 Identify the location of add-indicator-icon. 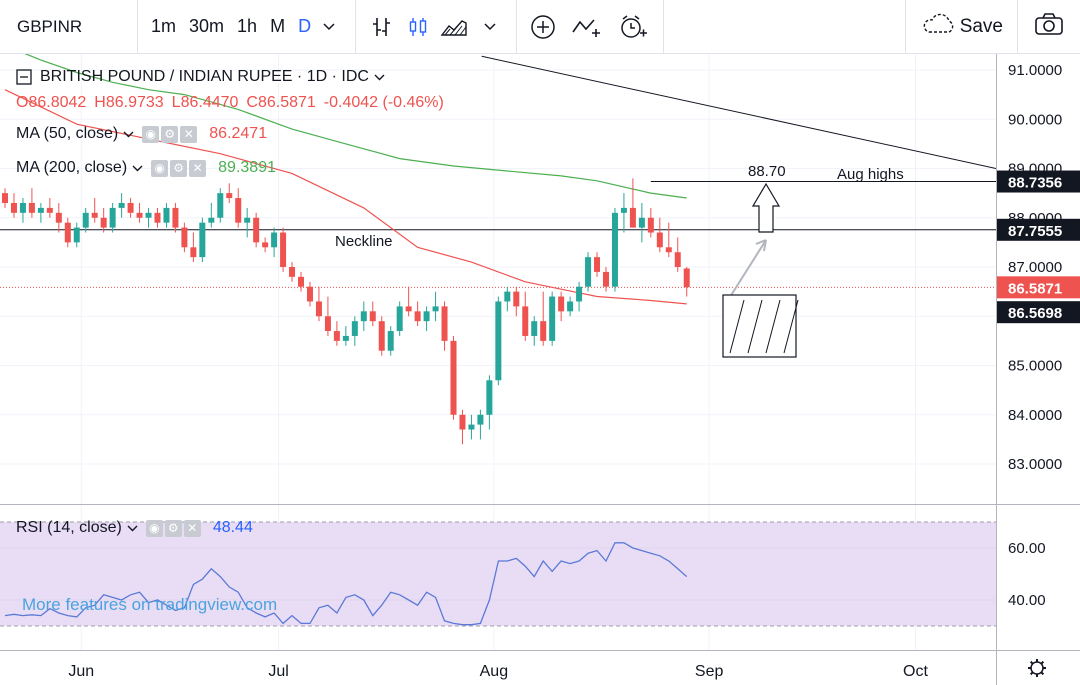
(543, 27).